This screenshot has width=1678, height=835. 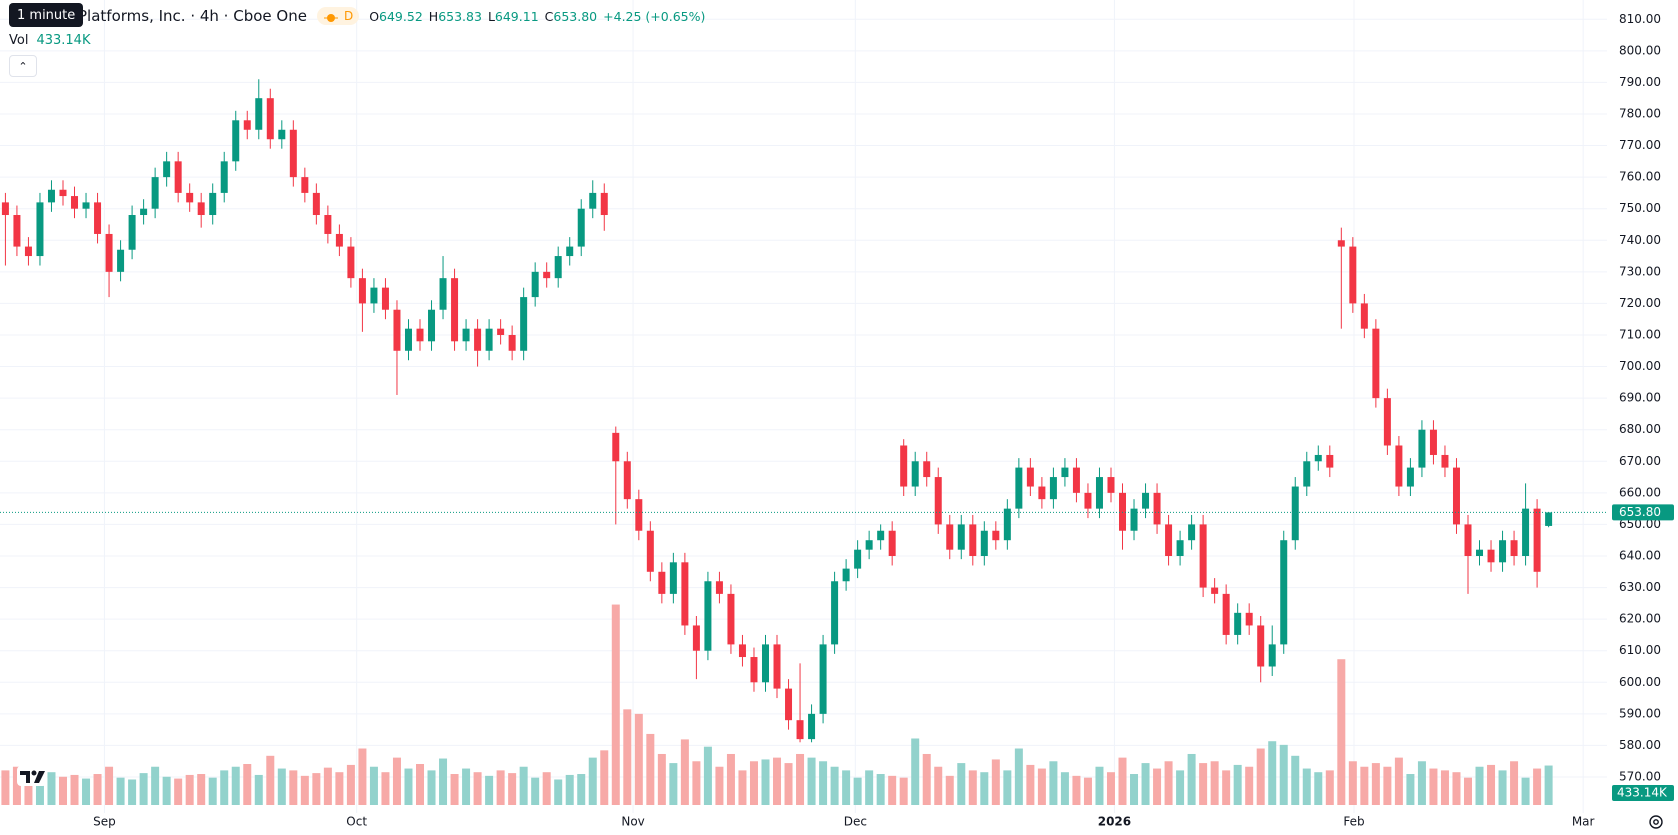 What do you see at coordinates (1583, 822) in the screenshot?
I see `x-tick-label: Mar` at bounding box center [1583, 822].